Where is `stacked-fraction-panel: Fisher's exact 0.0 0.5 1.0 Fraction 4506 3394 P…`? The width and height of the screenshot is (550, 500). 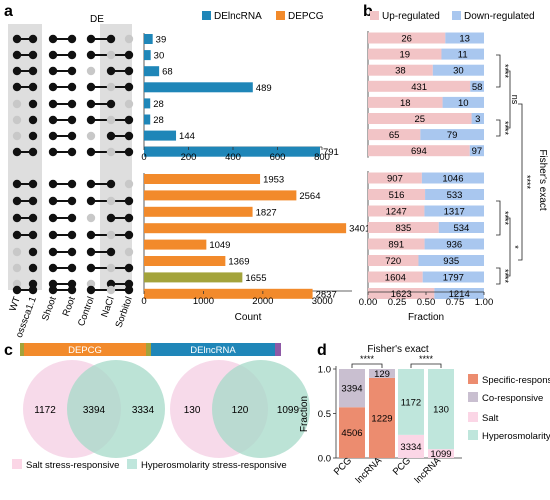 stacked-fraction-panel: Fisher's exact 0.0 0.5 1.0 Fraction 4506 3394 P… is located at coordinates (424, 415).